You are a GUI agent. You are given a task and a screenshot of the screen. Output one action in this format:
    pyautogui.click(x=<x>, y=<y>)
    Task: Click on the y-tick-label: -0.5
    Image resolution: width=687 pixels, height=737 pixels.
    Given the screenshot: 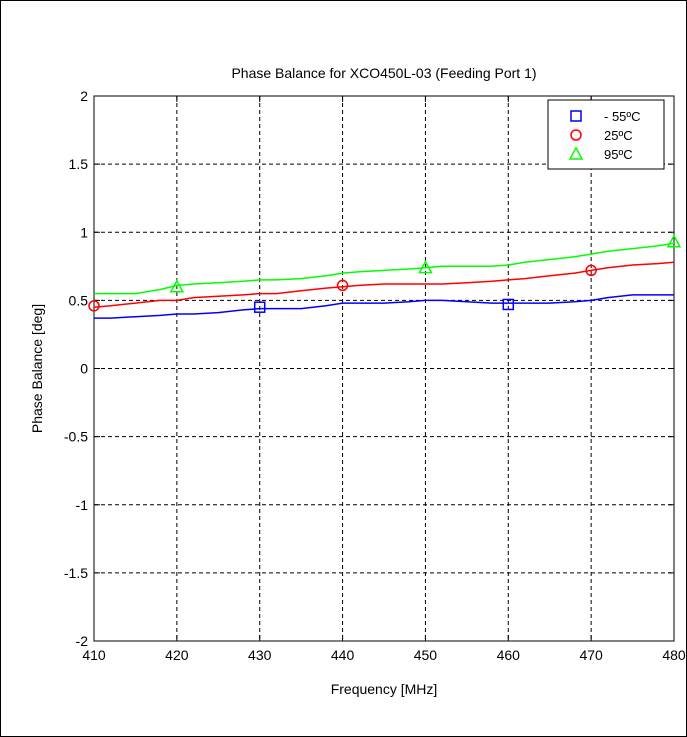 What is the action you would take?
    pyautogui.click(x=76, y=437)
    